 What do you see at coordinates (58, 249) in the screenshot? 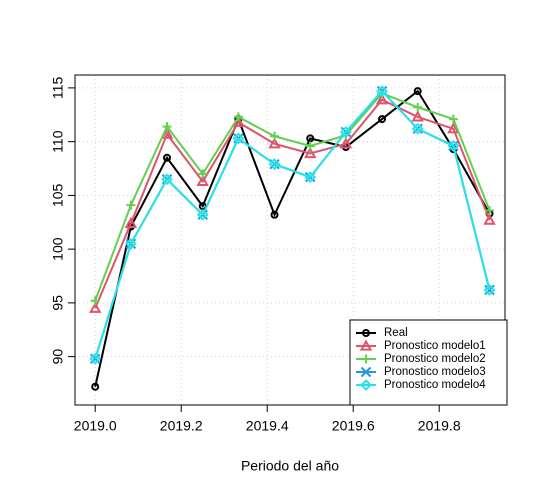
I see `y-tick-label: 100` at bounding box center [58, 249].